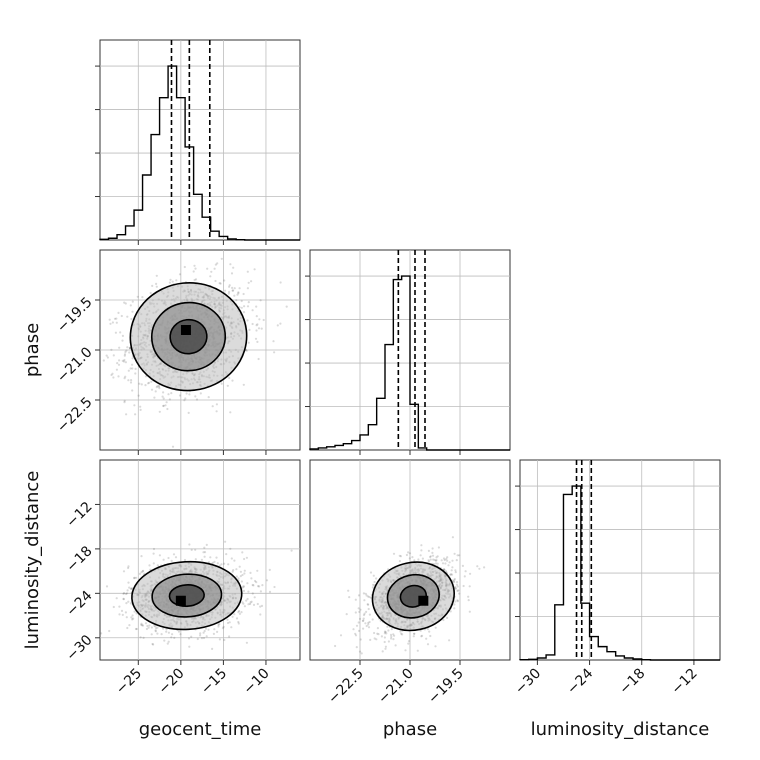 Image resolution: width=760 pixels, height=760 pixels. I want to click on histogram-step-geocent_time, so click(199, 153).